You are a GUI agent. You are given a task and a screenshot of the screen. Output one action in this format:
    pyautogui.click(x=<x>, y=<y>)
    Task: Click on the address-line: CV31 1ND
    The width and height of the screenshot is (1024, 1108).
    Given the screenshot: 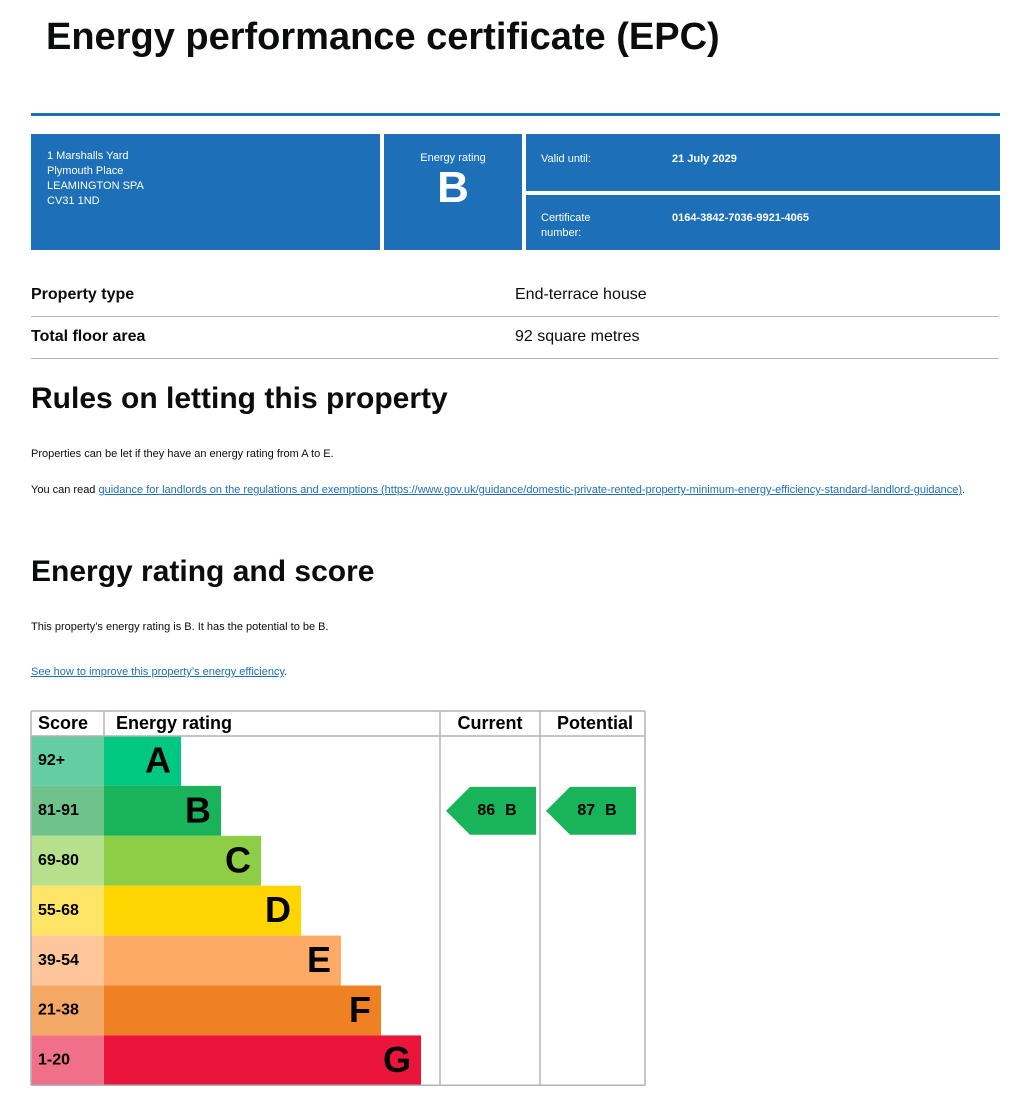 What is the action you would take?
    pyautogui.click(x=73, y=201)
    